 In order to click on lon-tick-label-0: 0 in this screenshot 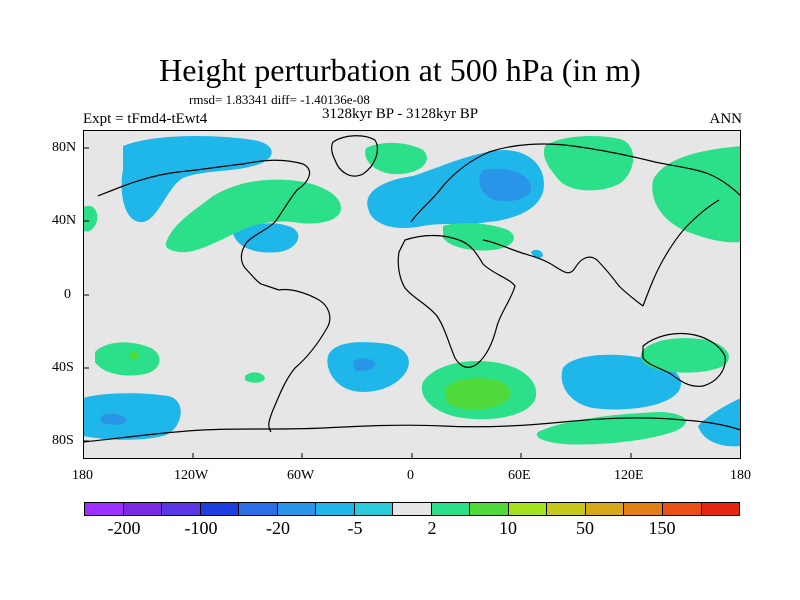, I will do `click(410, 475)`.